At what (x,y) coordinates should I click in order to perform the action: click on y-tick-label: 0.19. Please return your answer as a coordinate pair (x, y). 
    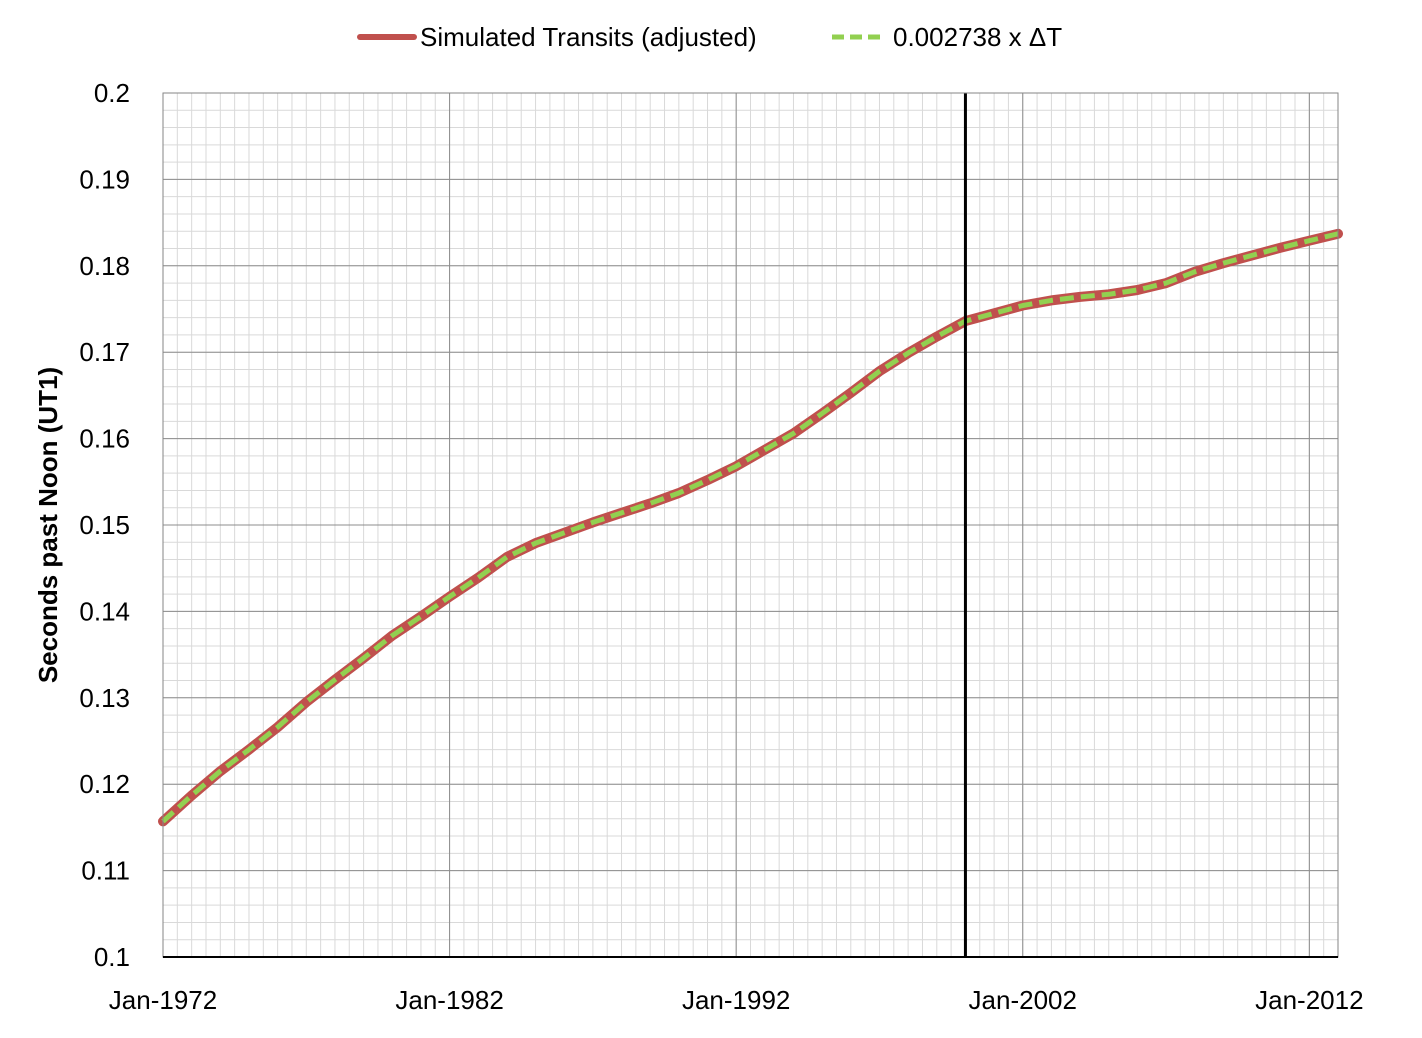
    Looking at the image, I should click on (104, 179).